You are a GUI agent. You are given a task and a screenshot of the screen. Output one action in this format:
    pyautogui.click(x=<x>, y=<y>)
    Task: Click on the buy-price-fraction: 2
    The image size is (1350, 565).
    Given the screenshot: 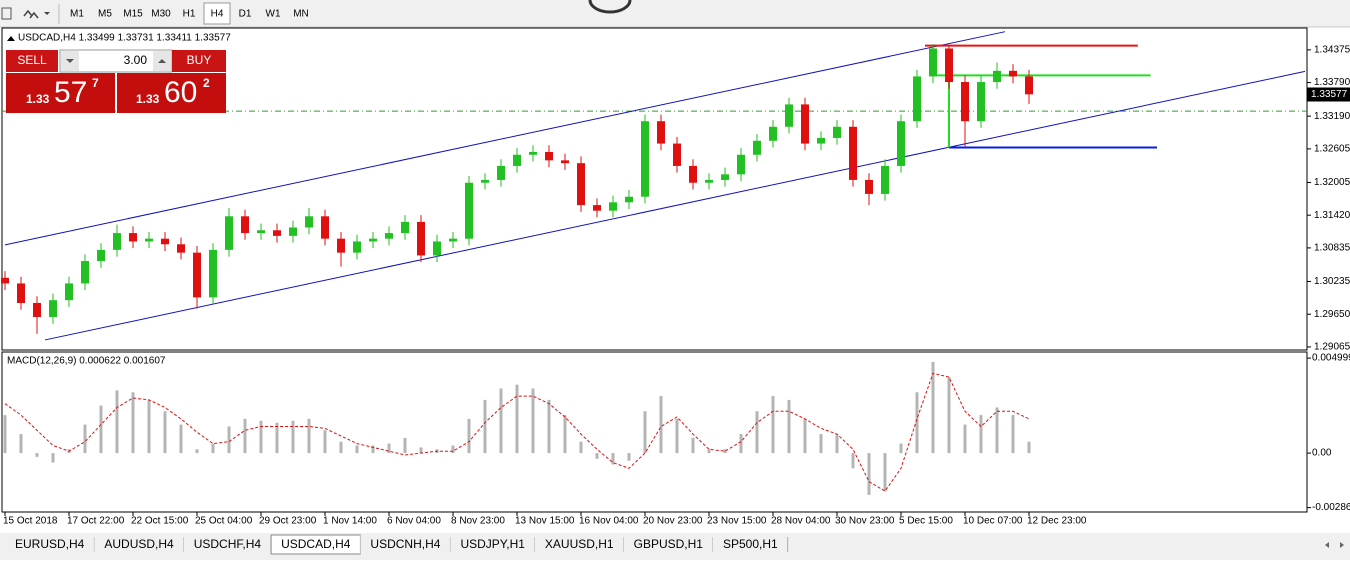 What is the action you would take?
    pyautogui.click(x=206, y=83)
    